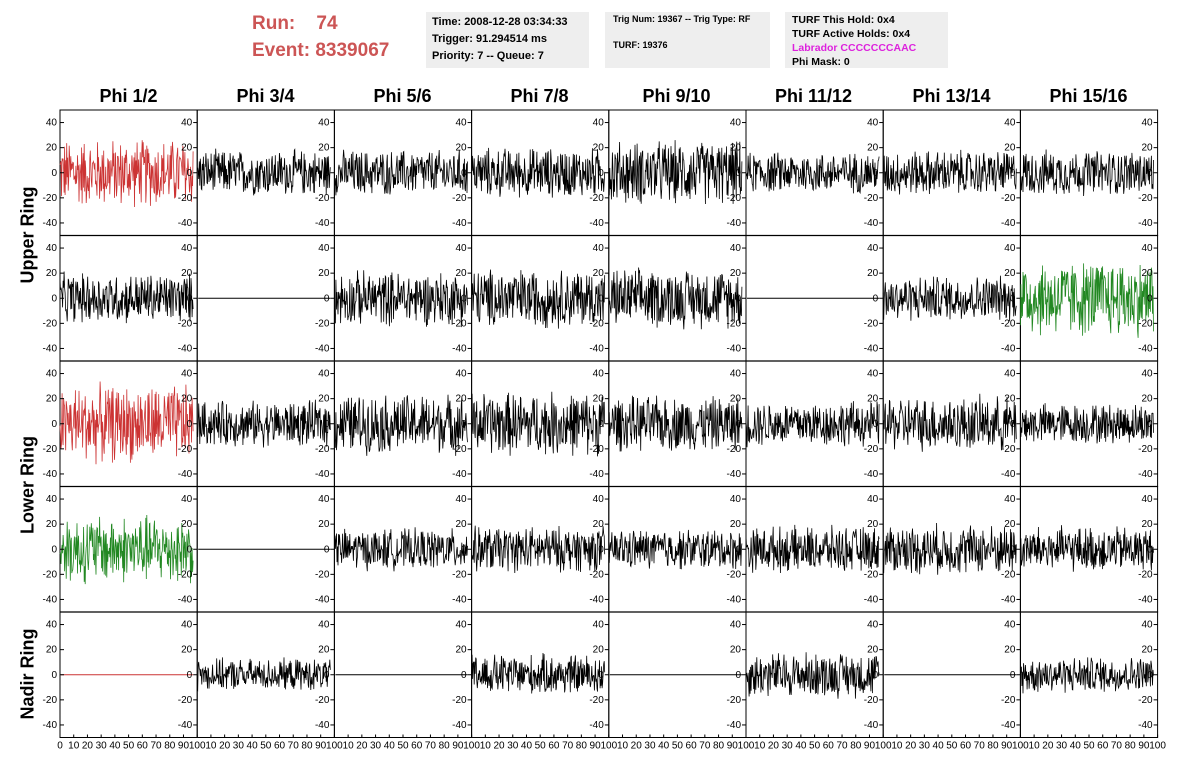  Describe the element at coordinates (539, 96) in the screenshot. I see `column-label-phi-7-8: Phi 7/8` at that location.